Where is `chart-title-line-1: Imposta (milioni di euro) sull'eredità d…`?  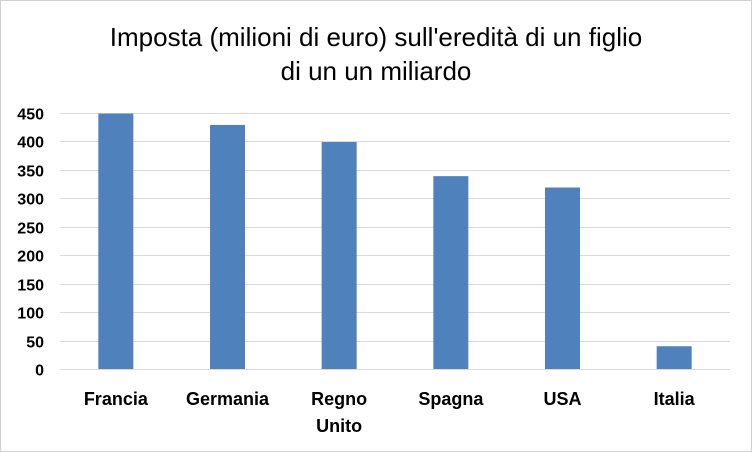 chart-title-line-1: Imposta (milioni di euro) sull'eredità d… is located at coordinates (376, 37).